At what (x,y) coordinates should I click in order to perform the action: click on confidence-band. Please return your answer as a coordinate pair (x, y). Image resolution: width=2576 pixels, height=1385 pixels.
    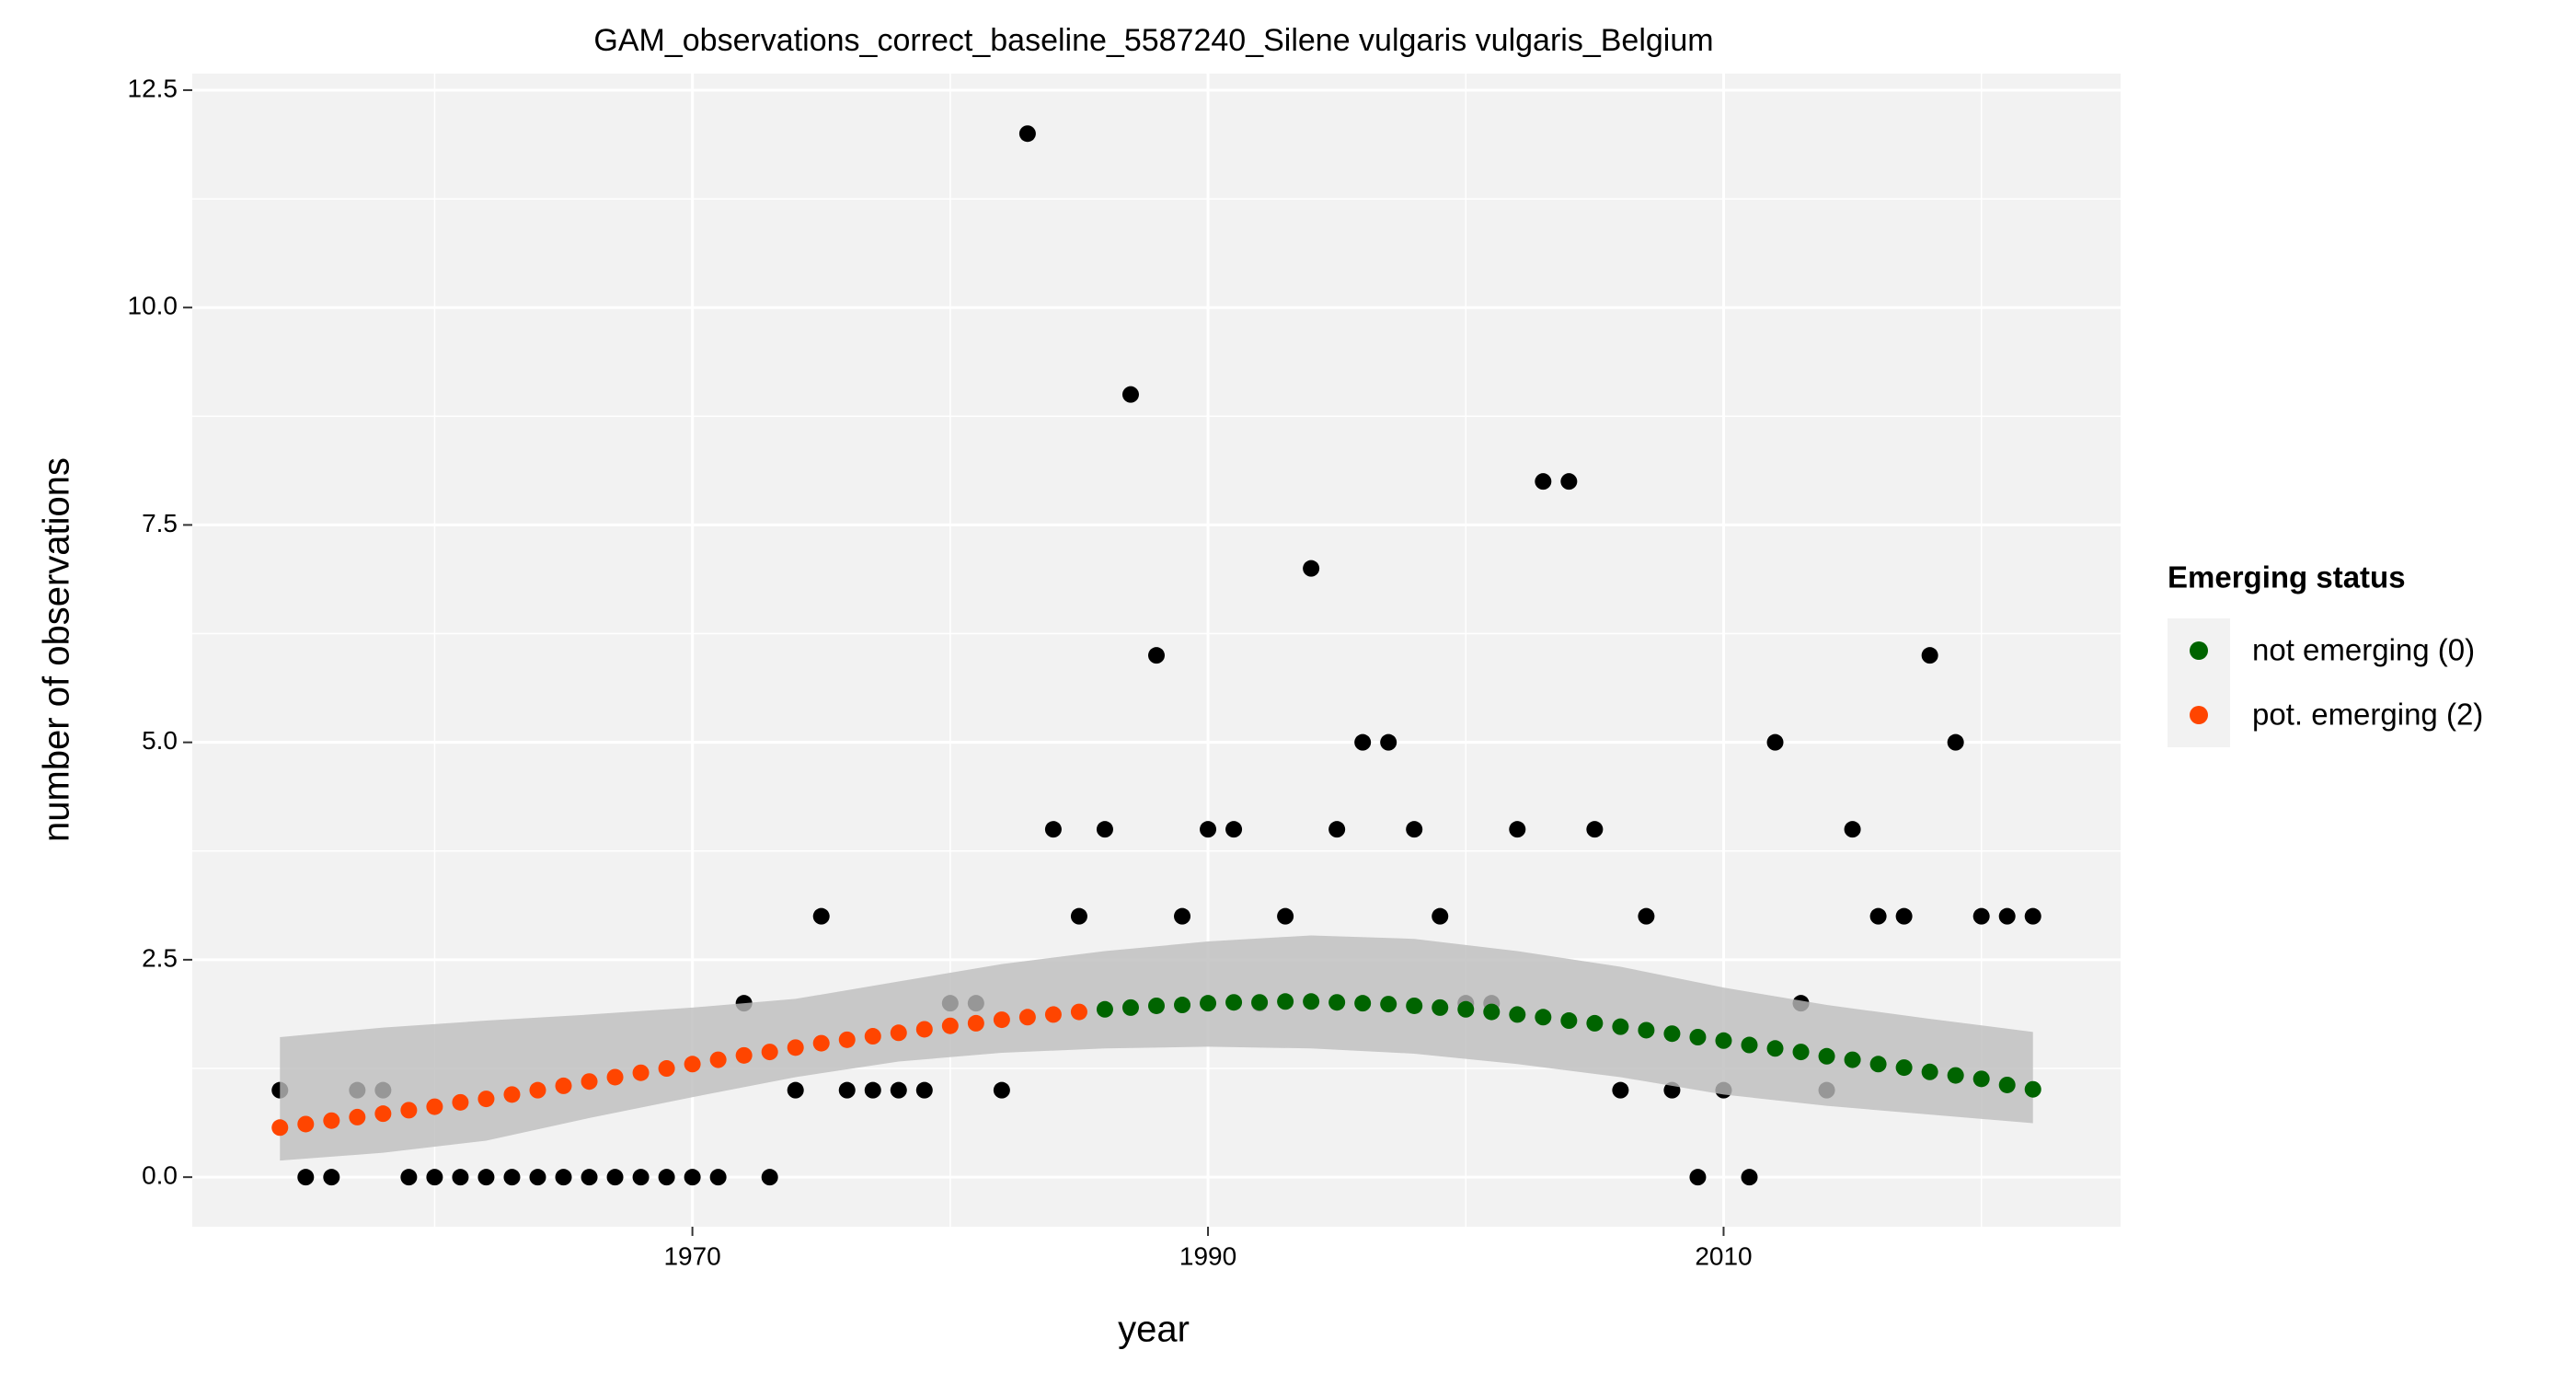
    Looking at the image, I should click on (1156, 1048).